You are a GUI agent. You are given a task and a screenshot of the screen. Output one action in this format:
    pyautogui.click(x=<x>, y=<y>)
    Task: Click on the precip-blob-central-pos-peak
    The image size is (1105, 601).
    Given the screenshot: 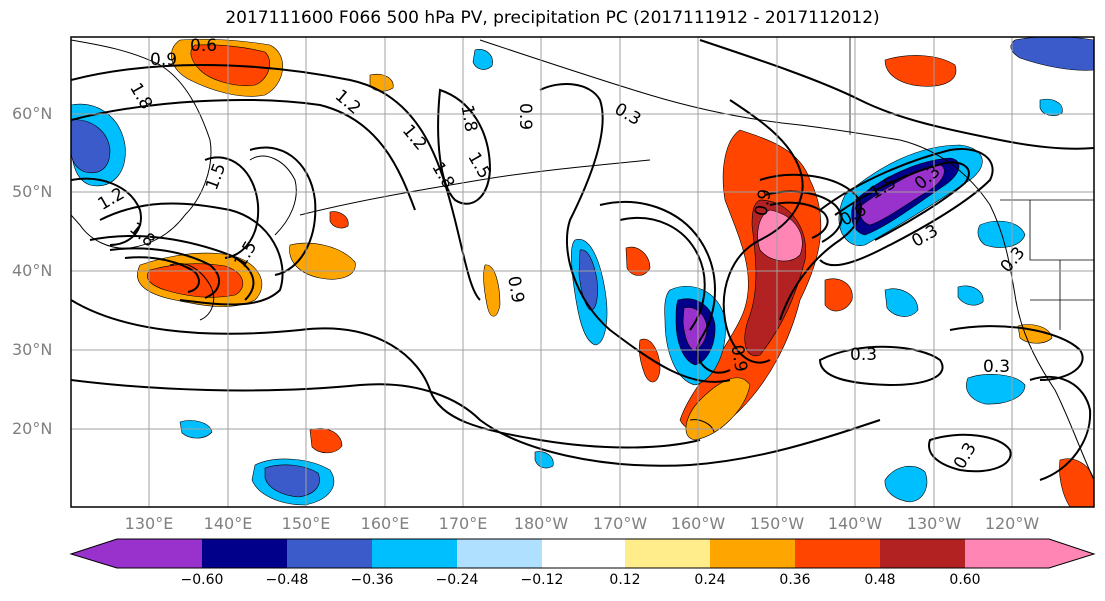 What is the action you would take?
    pyautogui.click(x=780, y=235)
    